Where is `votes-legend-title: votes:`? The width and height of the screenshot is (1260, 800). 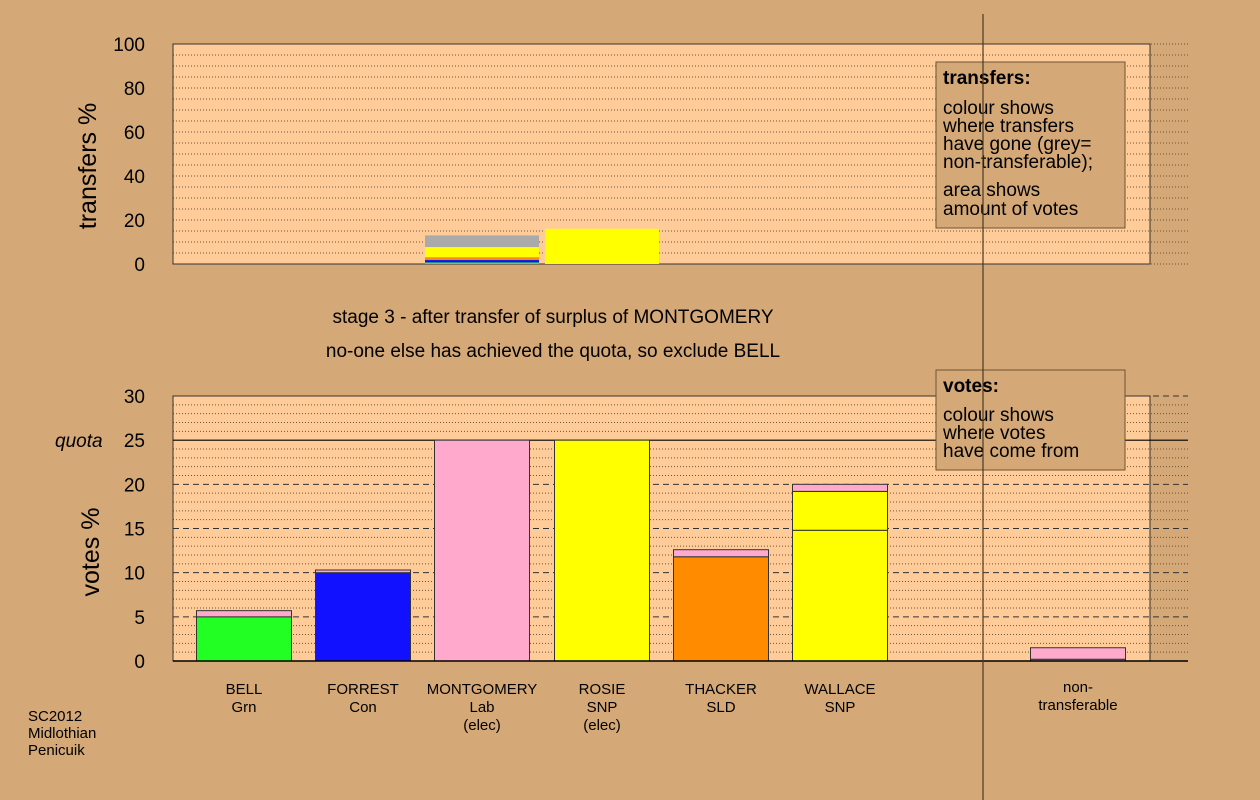 votes-legend-title: votes: is located at coordinates (971, 386).